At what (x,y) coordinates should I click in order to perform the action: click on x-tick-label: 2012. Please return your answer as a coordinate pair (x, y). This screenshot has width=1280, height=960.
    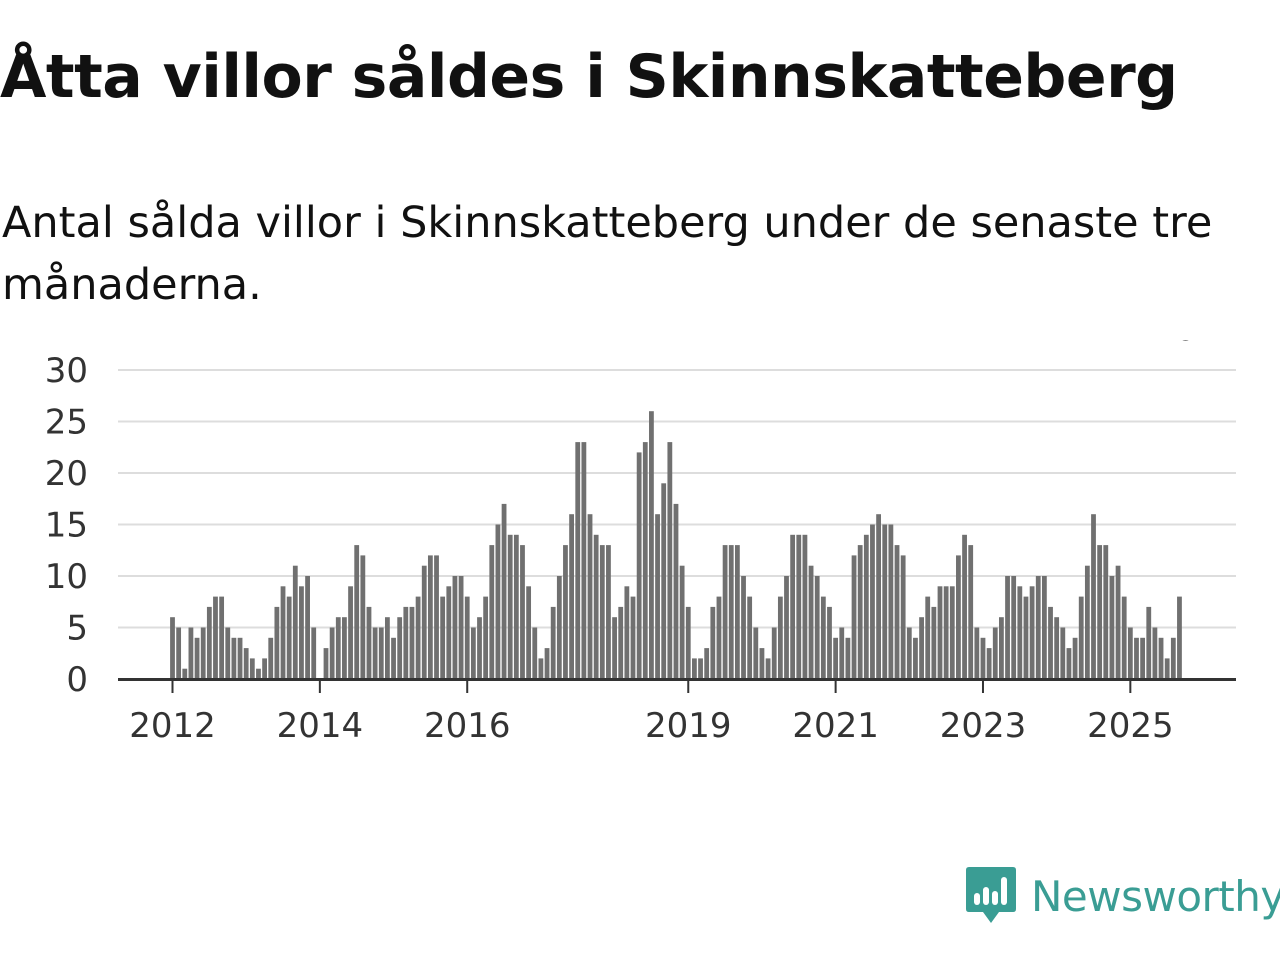
    Looking at the image, I should click on (172, 726).